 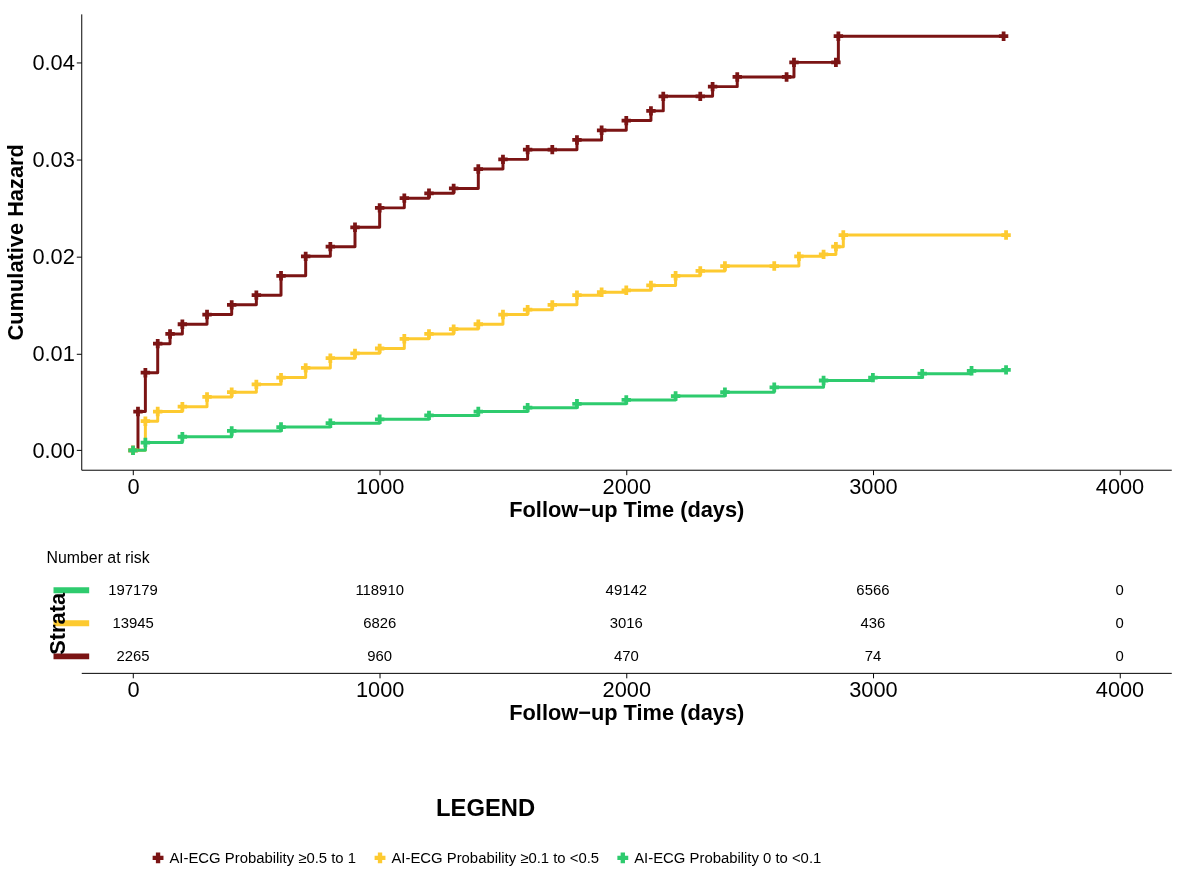 I want to click on data-label: 197179, so click(x=133, y=590).